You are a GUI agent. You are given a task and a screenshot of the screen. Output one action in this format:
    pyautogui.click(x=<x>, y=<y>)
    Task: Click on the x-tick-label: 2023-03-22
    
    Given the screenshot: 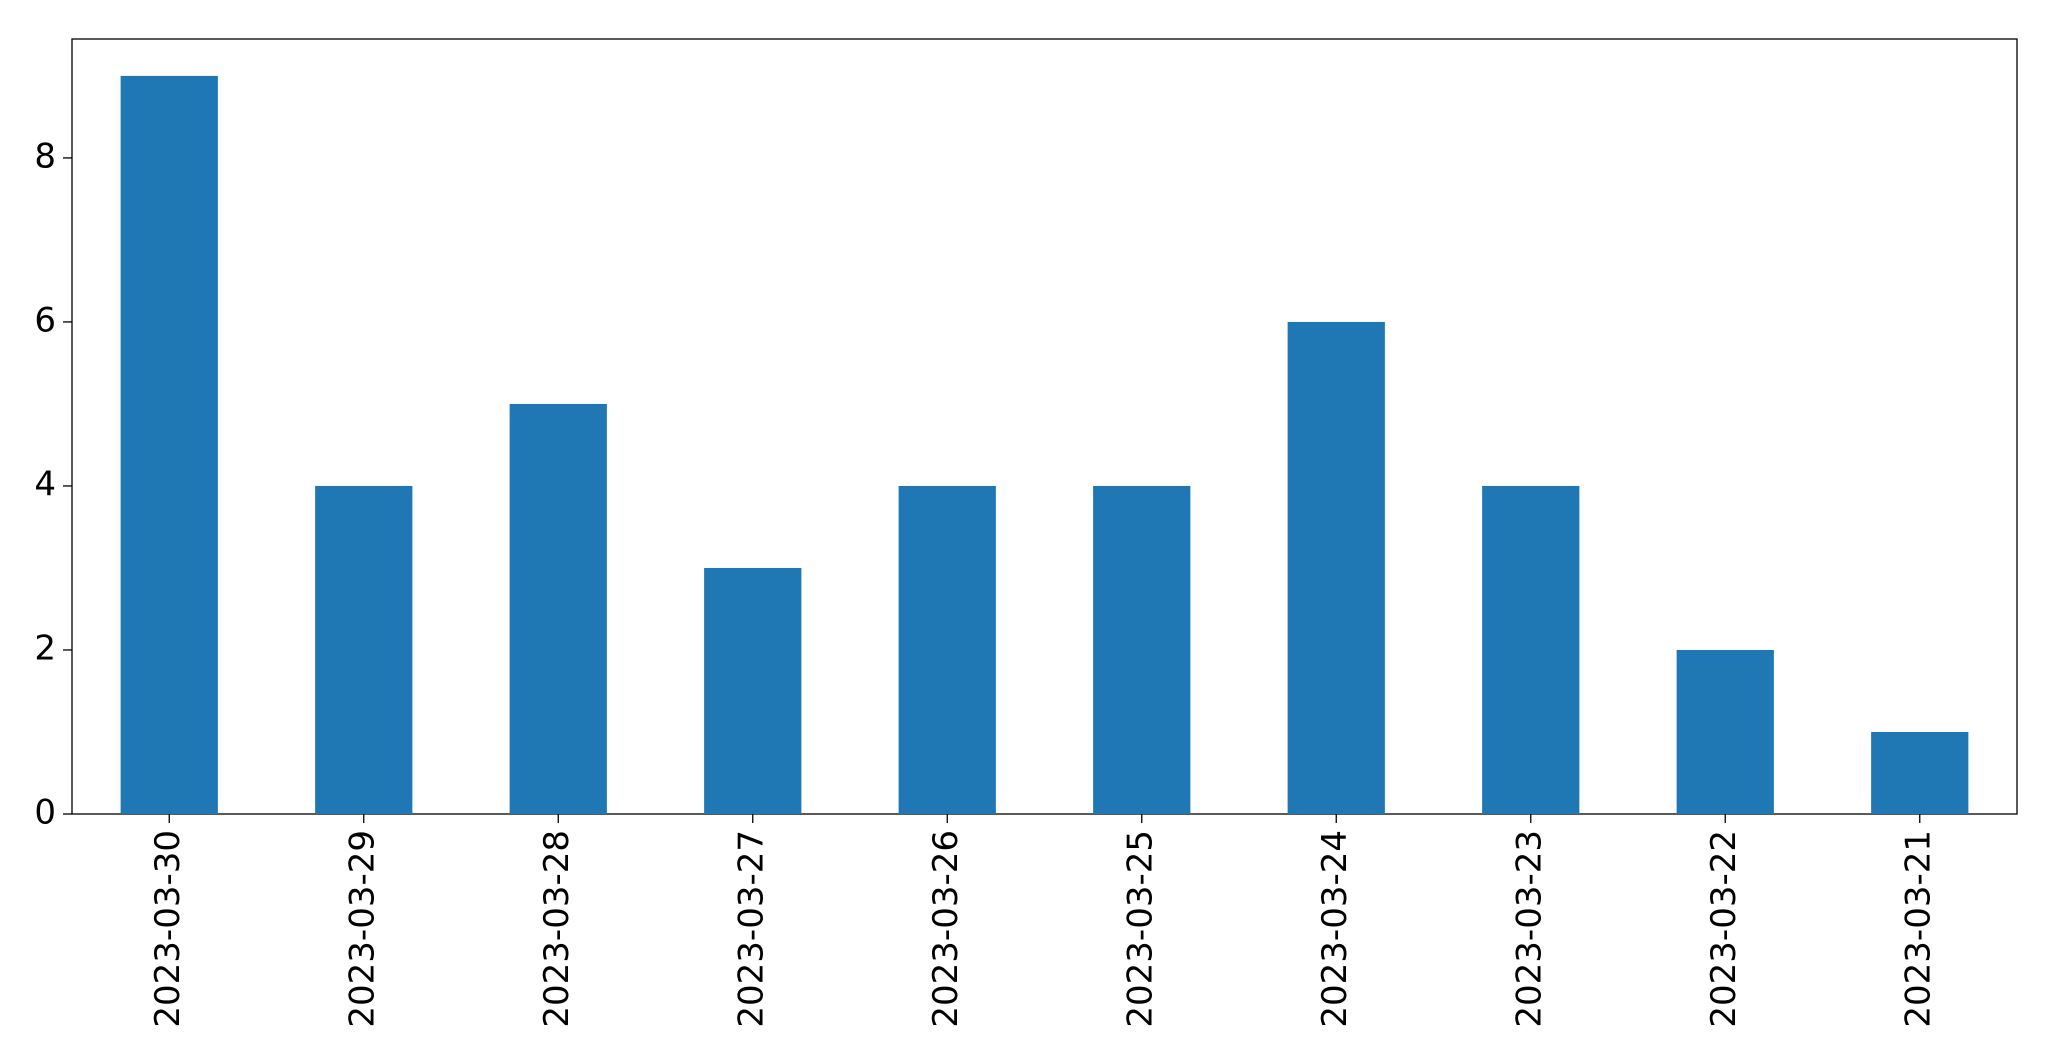 What is the action you would take?
    pyautogui.click(x=1724, y=929)
    